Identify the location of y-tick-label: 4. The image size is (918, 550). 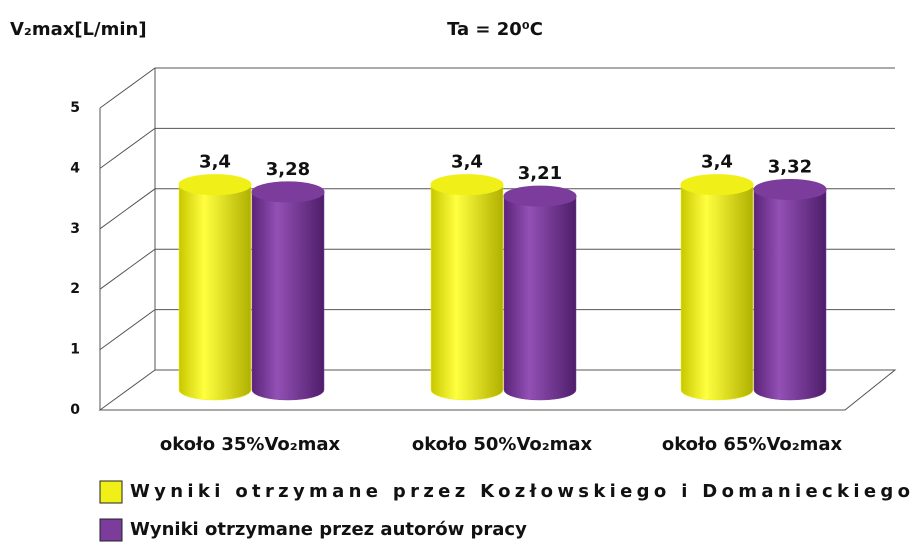
(75, 168).